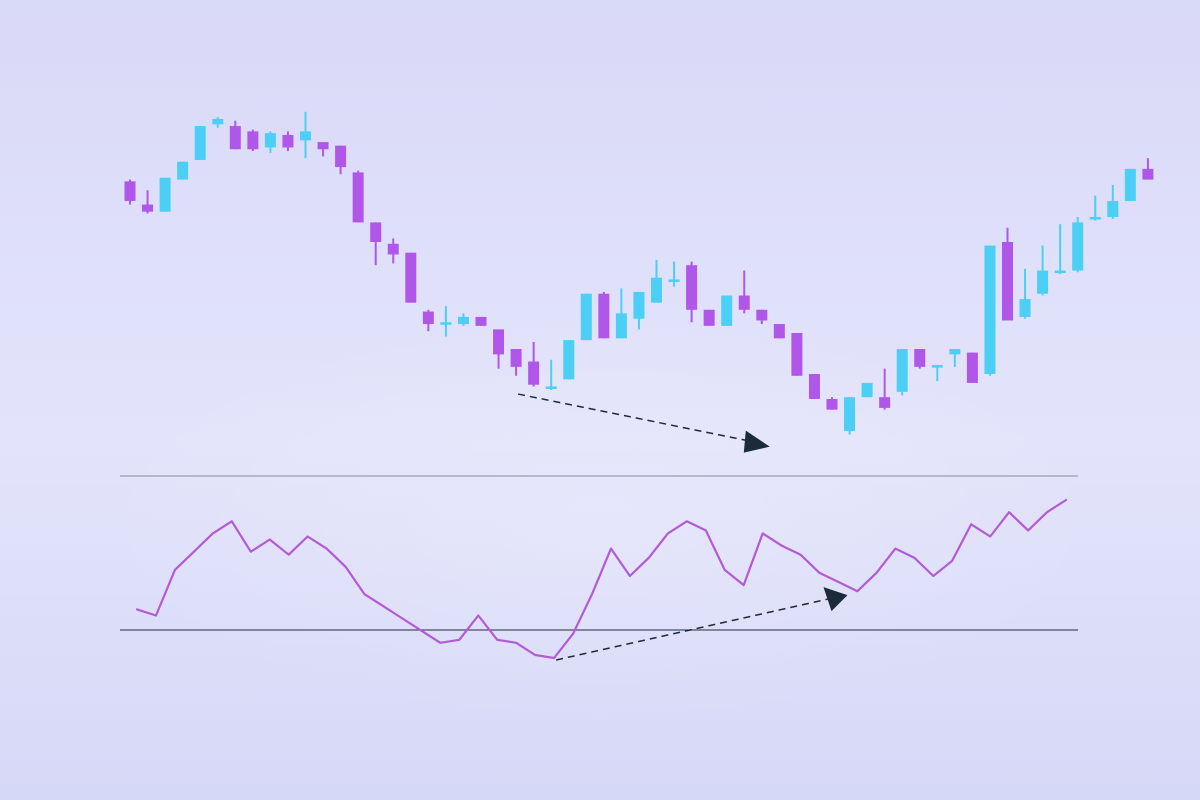 The height and width of the screenshot is (800, 1200). I want to click on price-divergence-arrowhead, so click(756, 441).